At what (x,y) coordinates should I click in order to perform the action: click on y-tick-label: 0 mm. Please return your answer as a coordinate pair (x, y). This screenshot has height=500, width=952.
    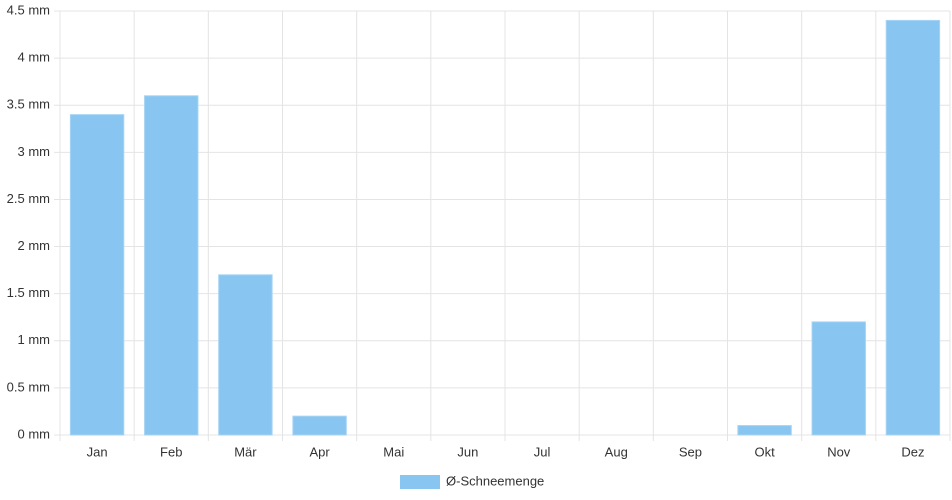
    Looking at the image, I should click on (34, 433).